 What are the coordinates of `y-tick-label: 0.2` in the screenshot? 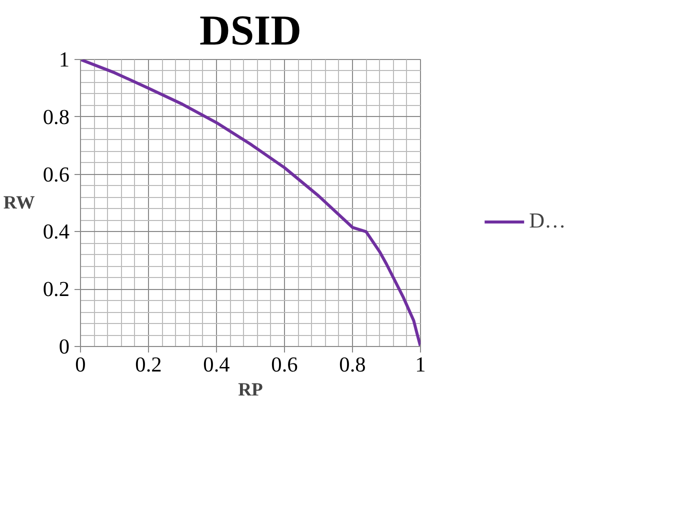 It's located at (56, 289).